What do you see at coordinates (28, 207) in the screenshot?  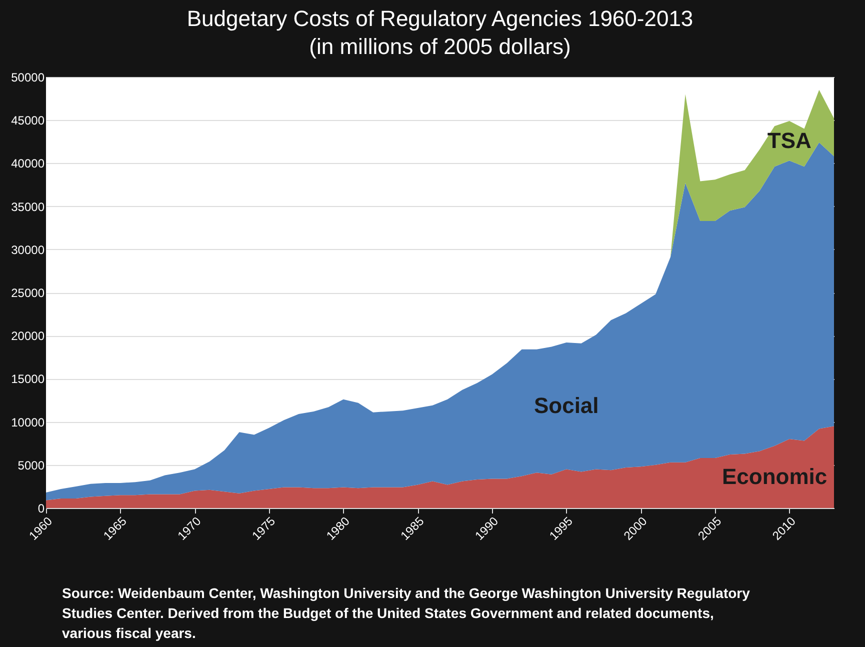 I see `y-tick-label: 35000` at bounding box center [28, 207].